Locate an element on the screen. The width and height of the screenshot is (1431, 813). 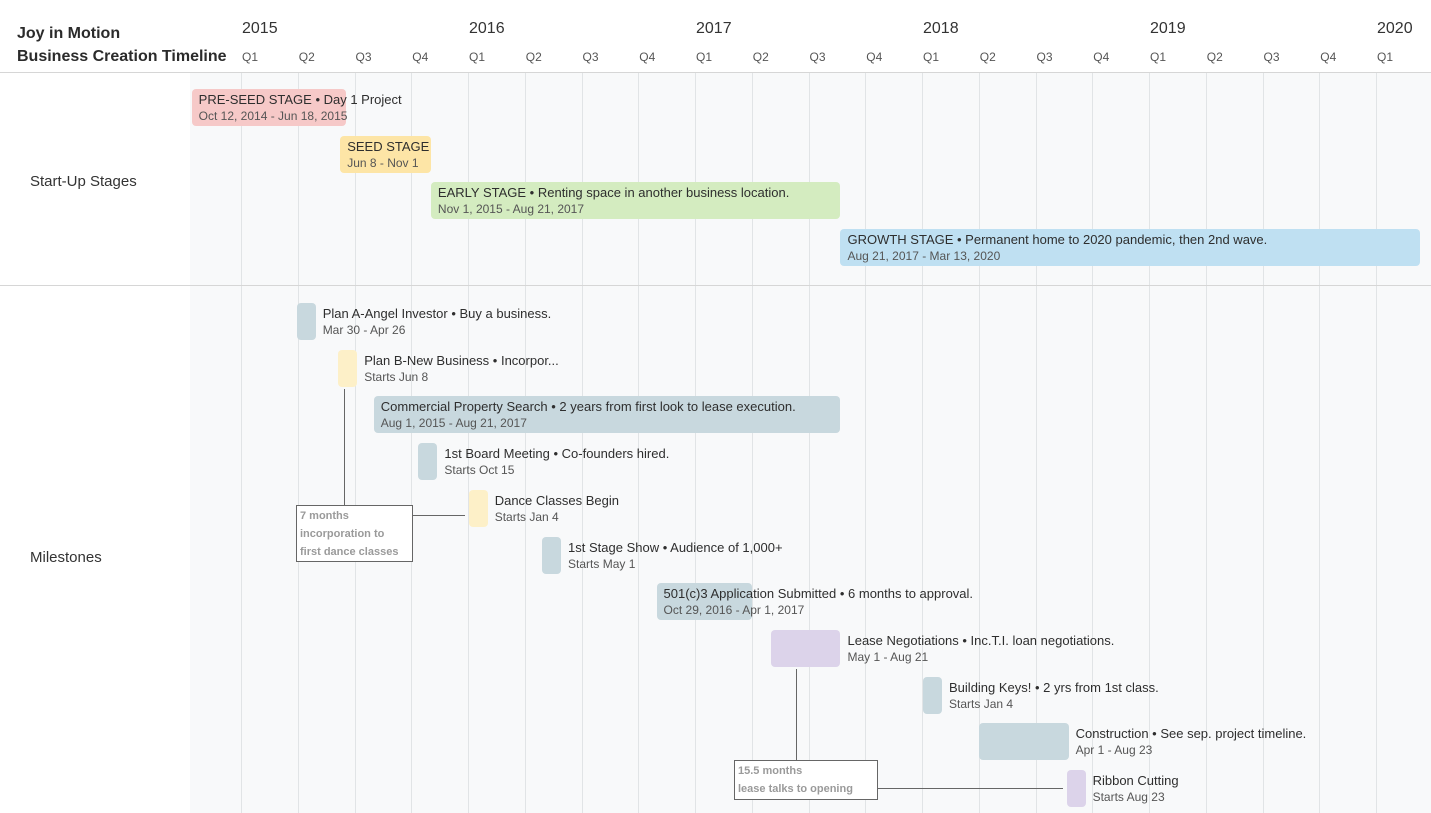
annotation-text: first dance classes is located at coordinates (349, 552).